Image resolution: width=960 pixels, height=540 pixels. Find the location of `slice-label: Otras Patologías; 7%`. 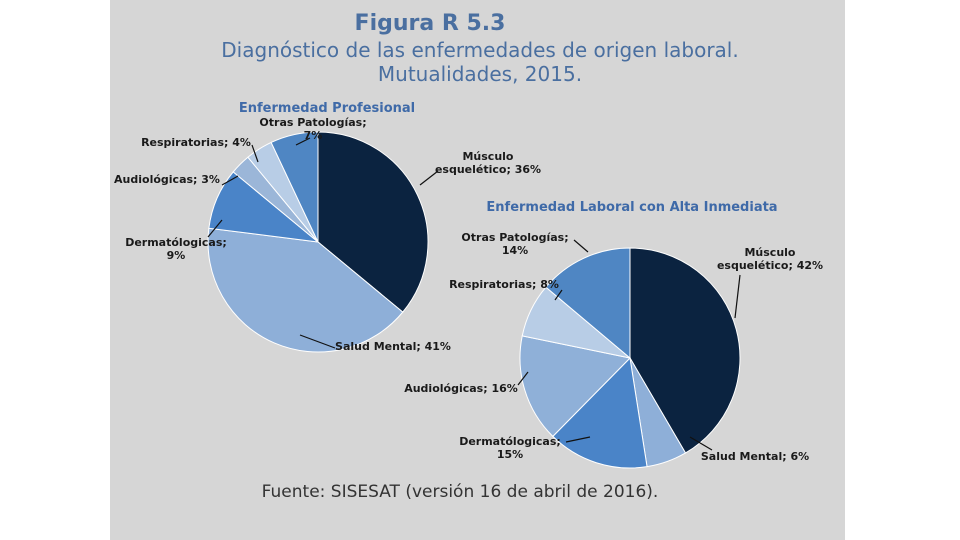

slice-label: Otras Patologías; 7% is located at coordinates (312, 129).